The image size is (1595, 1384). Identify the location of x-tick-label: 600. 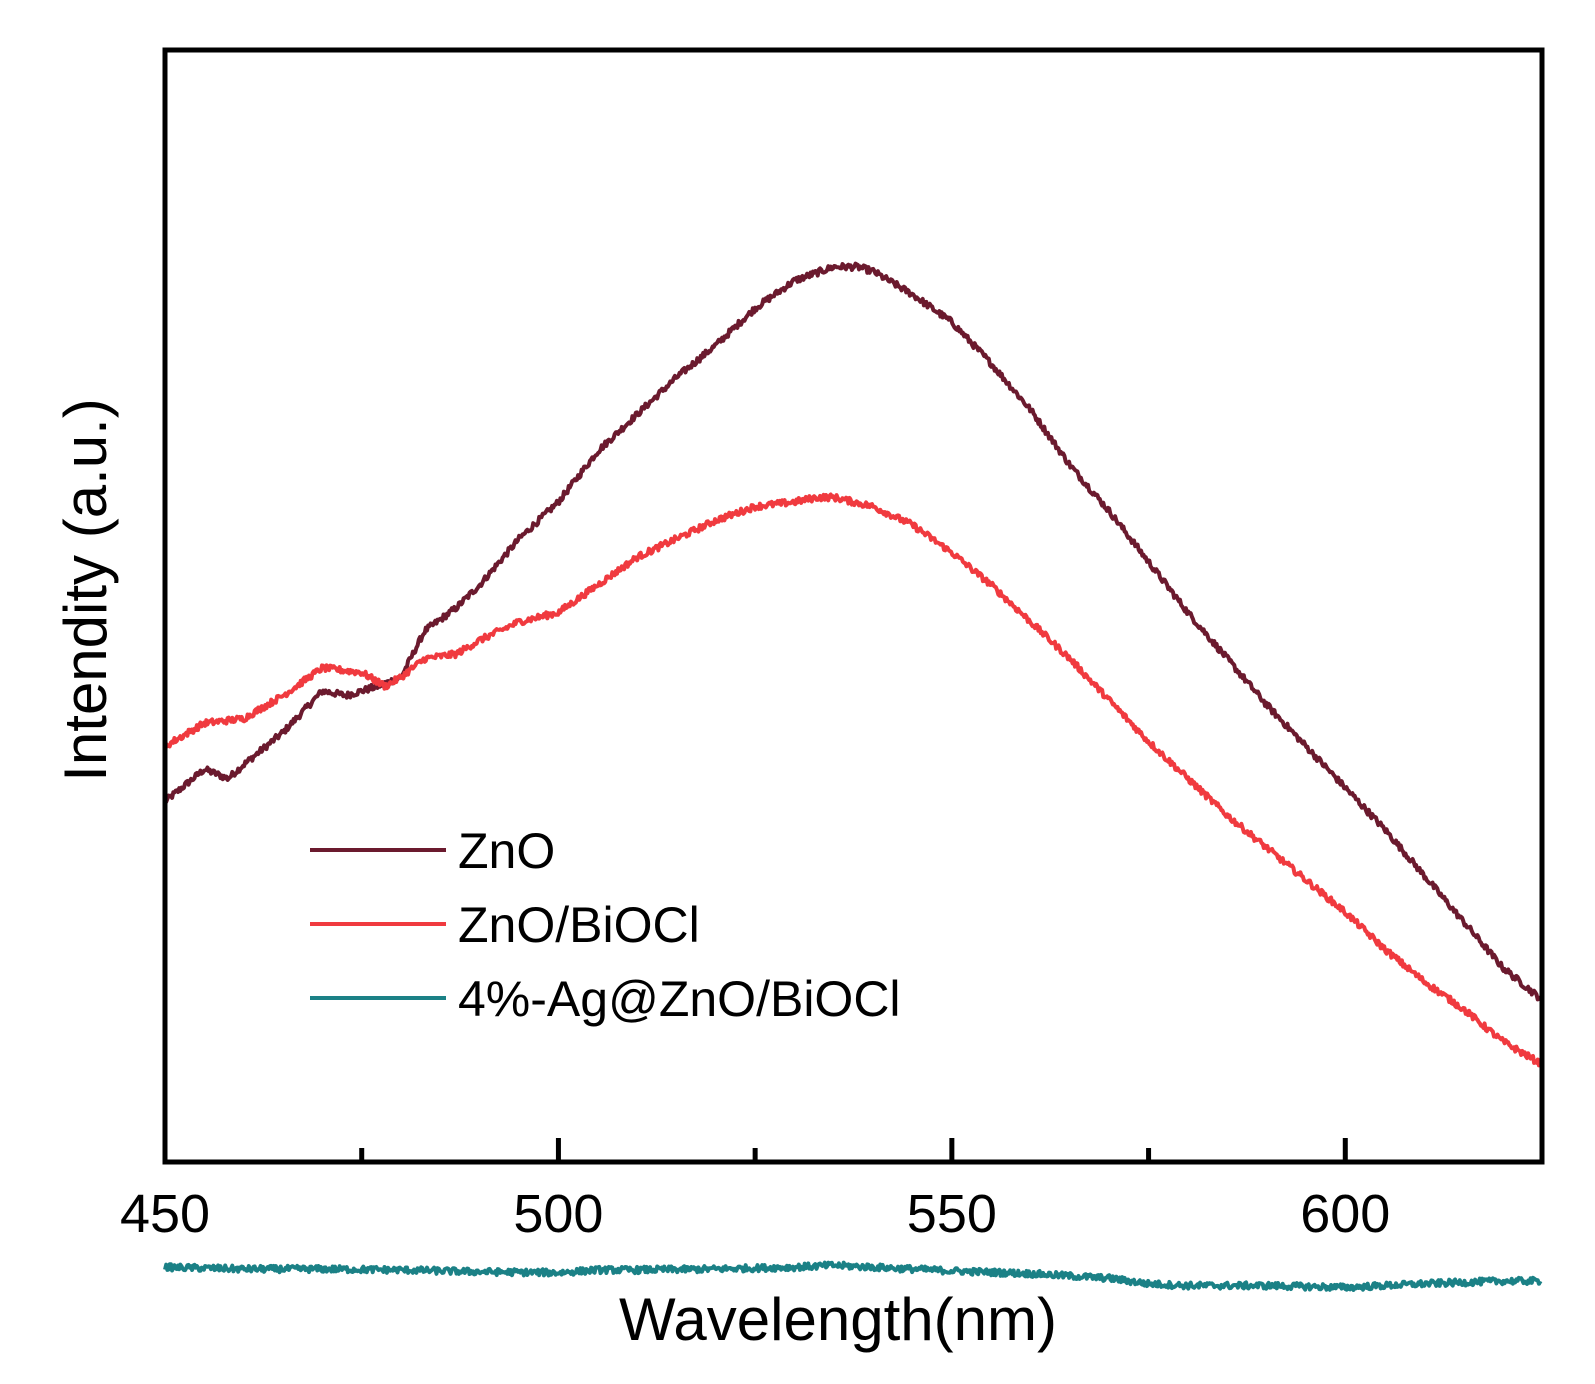
(1345, 1214).